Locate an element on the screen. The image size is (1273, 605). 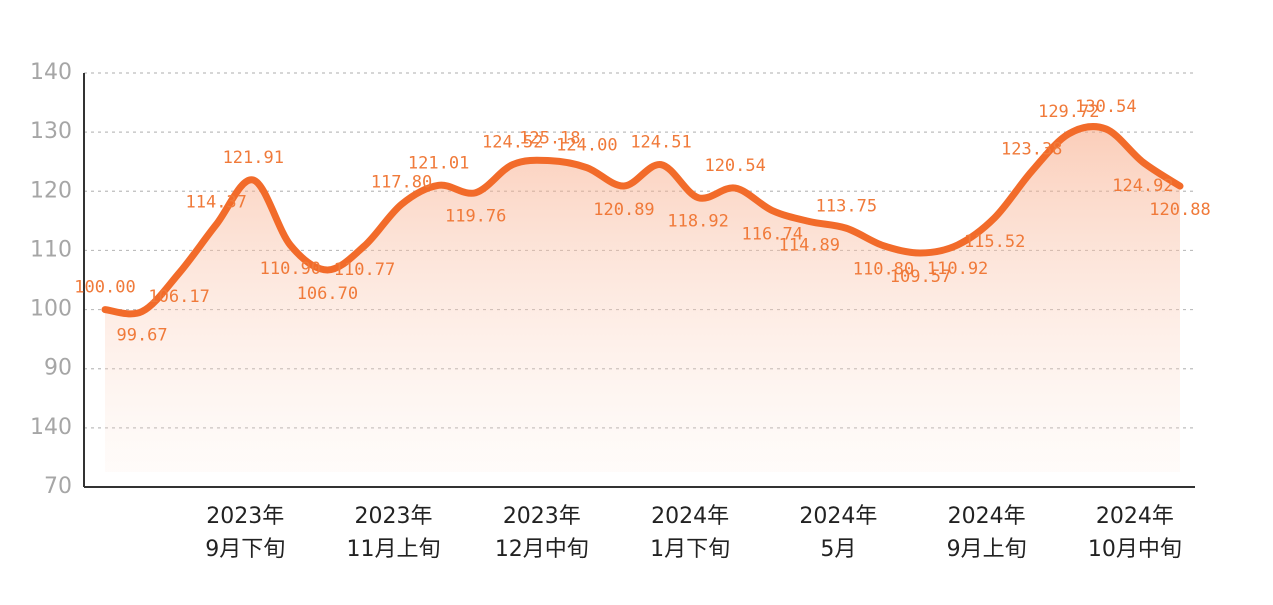
y-tick-label: 100 is located at coordinates (51, 309).